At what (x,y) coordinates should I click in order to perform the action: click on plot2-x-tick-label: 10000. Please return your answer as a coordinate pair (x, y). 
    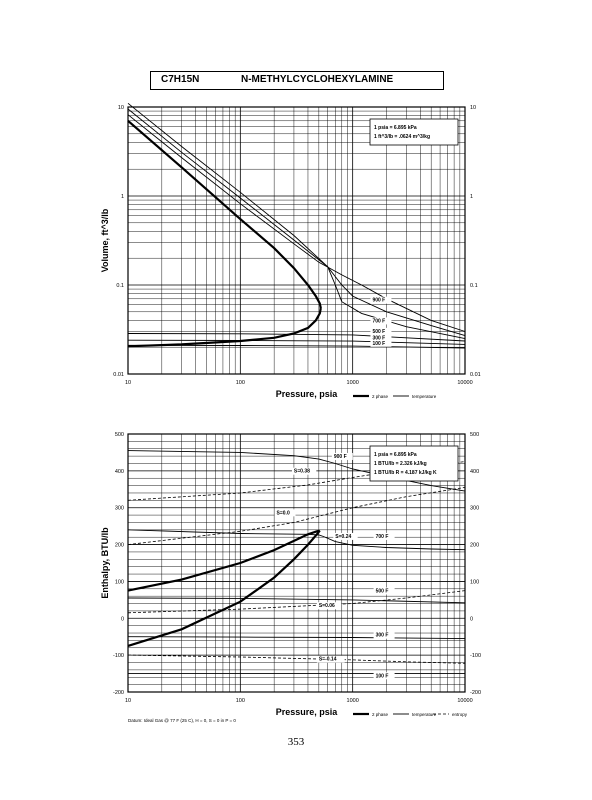
    Looking at the image, I should click on (464, 701).